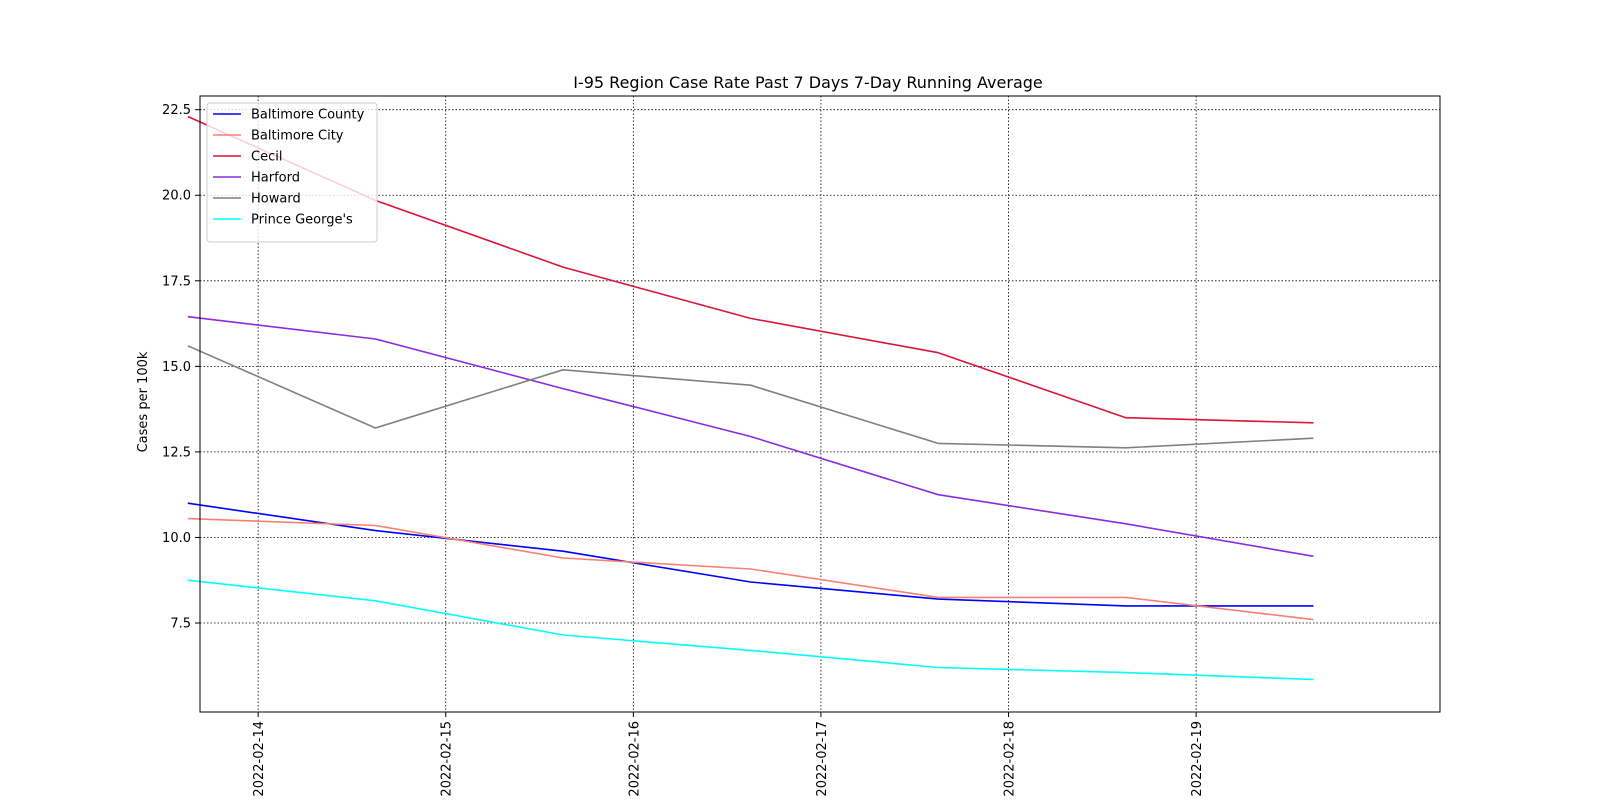 The width and height of the screenshot is (1600, 800). Describe the element at coordinates (750, 569) in the screenshot. I see `series-line-baltimore-city` at that location.